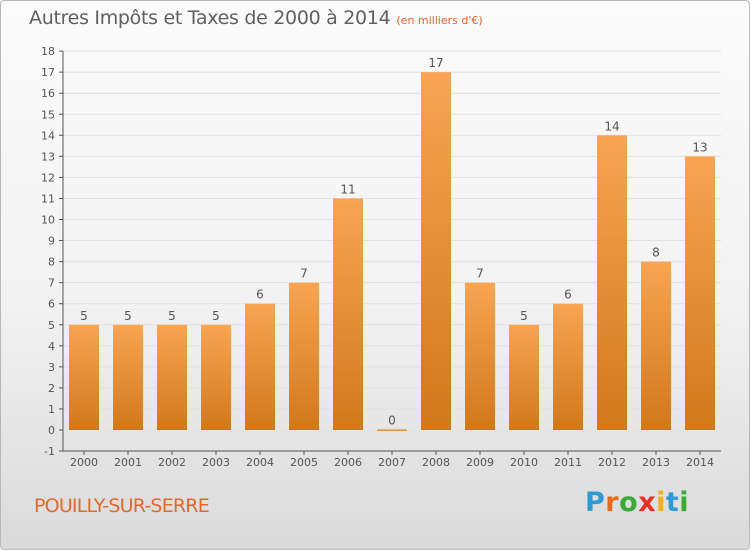 The image size is (750, 550). What do you see at coordinates (51, 409) in the screenshot?
I see `y-tick-label: 1` at bounding box center [51, 409].